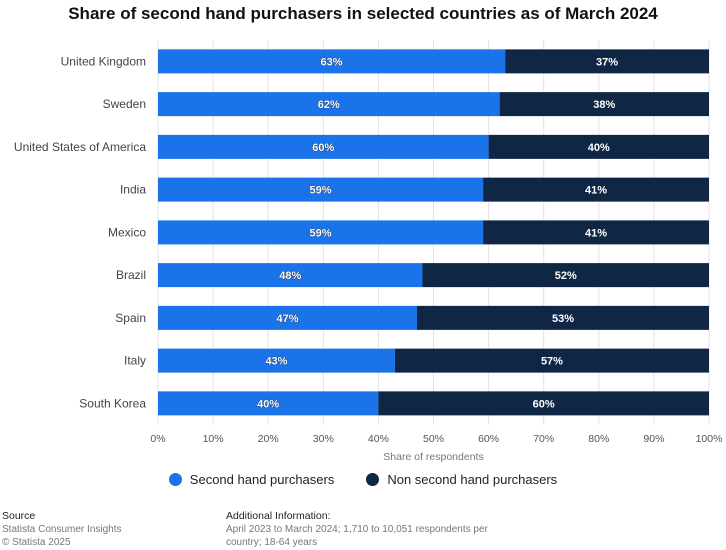 The height and width of the screenshot is (550, 726). Describe the element at coordinates (543, 439) in the screenshot. I see `x-tick-label: 70%` at that location.